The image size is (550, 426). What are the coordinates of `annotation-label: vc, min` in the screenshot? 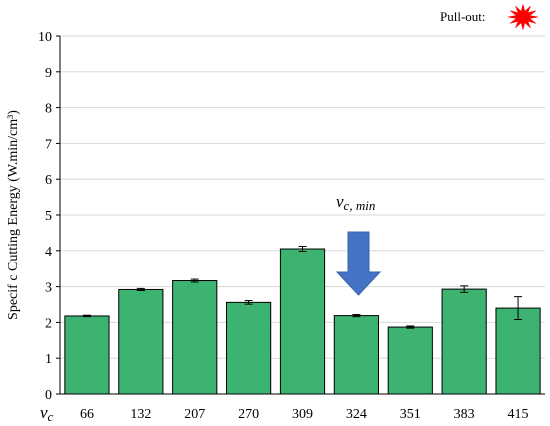 It's located at (355, 202).